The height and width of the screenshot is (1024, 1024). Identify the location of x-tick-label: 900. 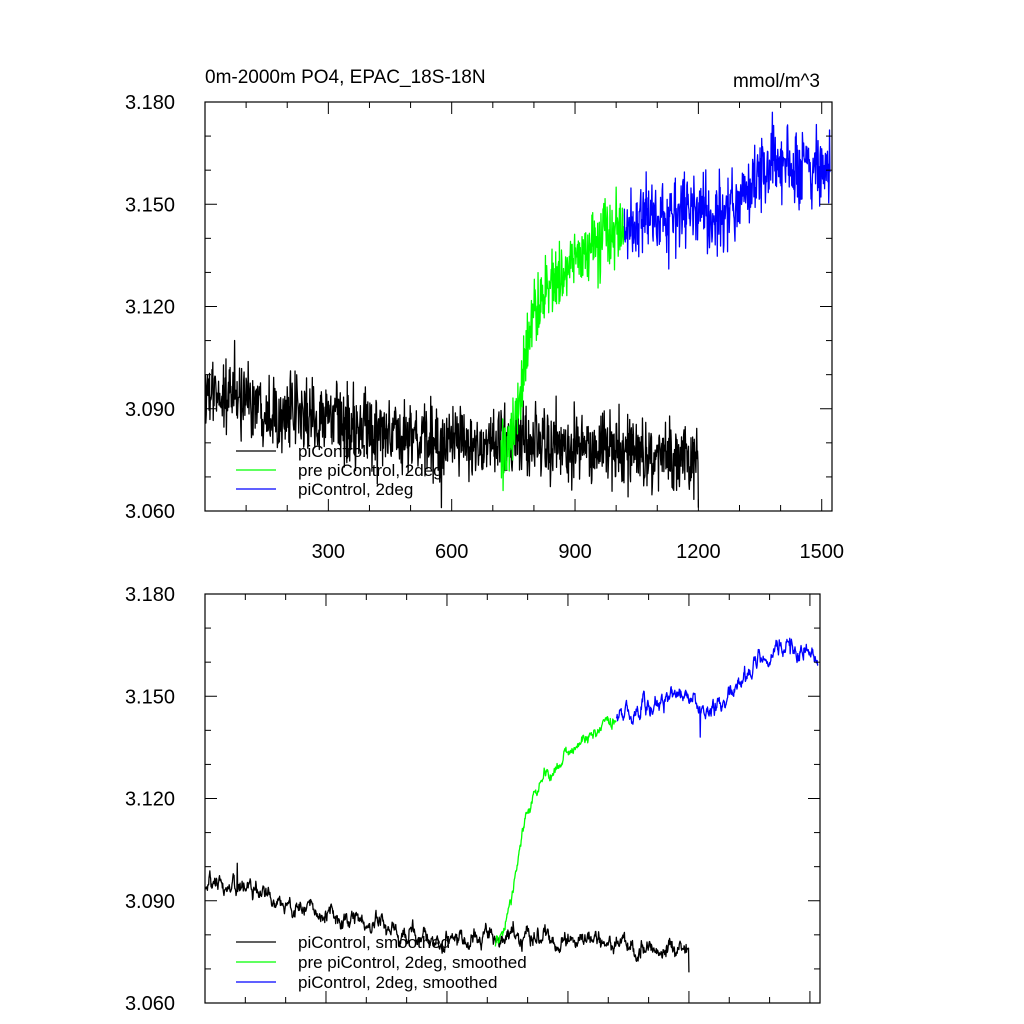
(574, 552).